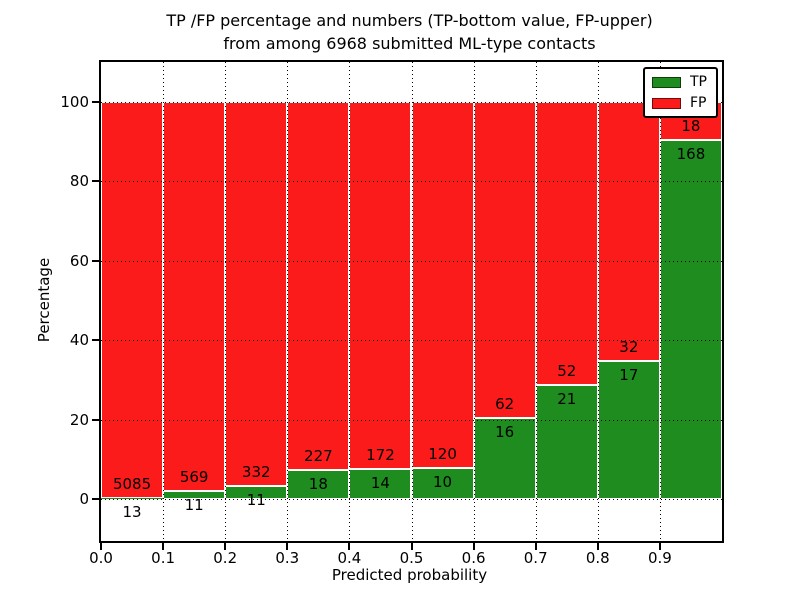  I want to click on y-axis-label: Percentage, so click(44, 300).